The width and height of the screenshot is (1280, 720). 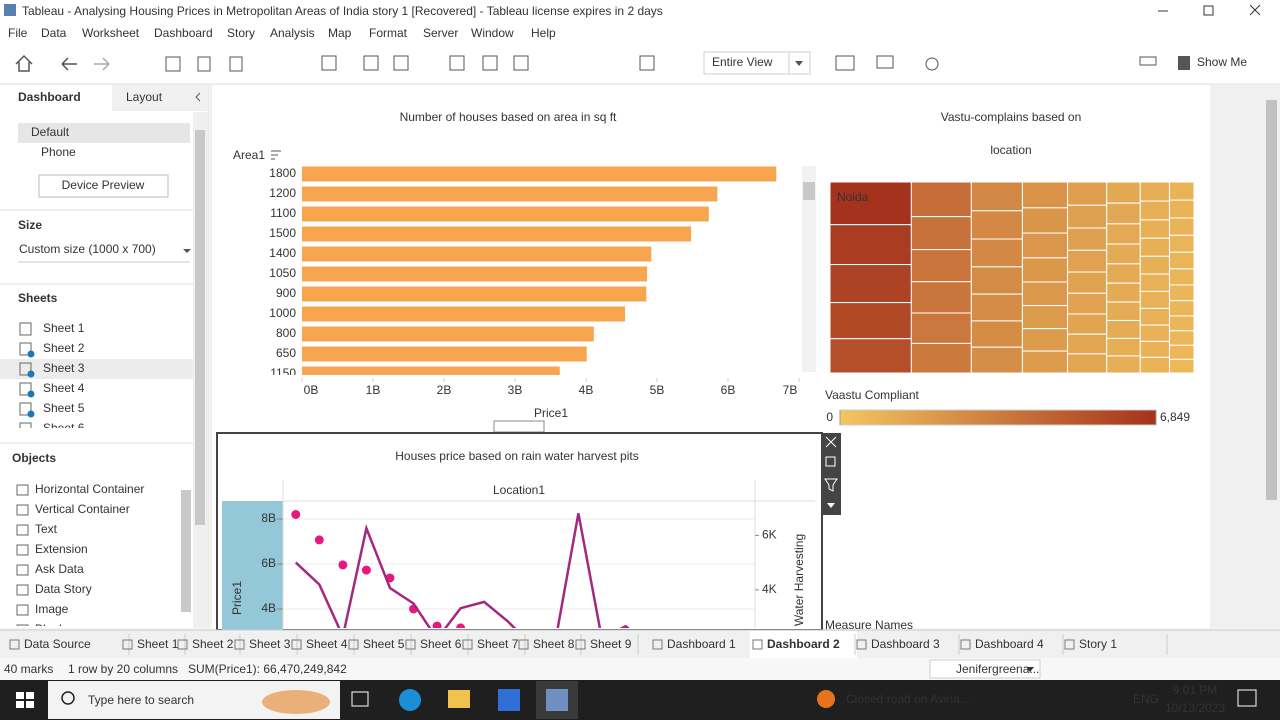 I want to click on sort-asc-icon, so click(x=490, y=63).